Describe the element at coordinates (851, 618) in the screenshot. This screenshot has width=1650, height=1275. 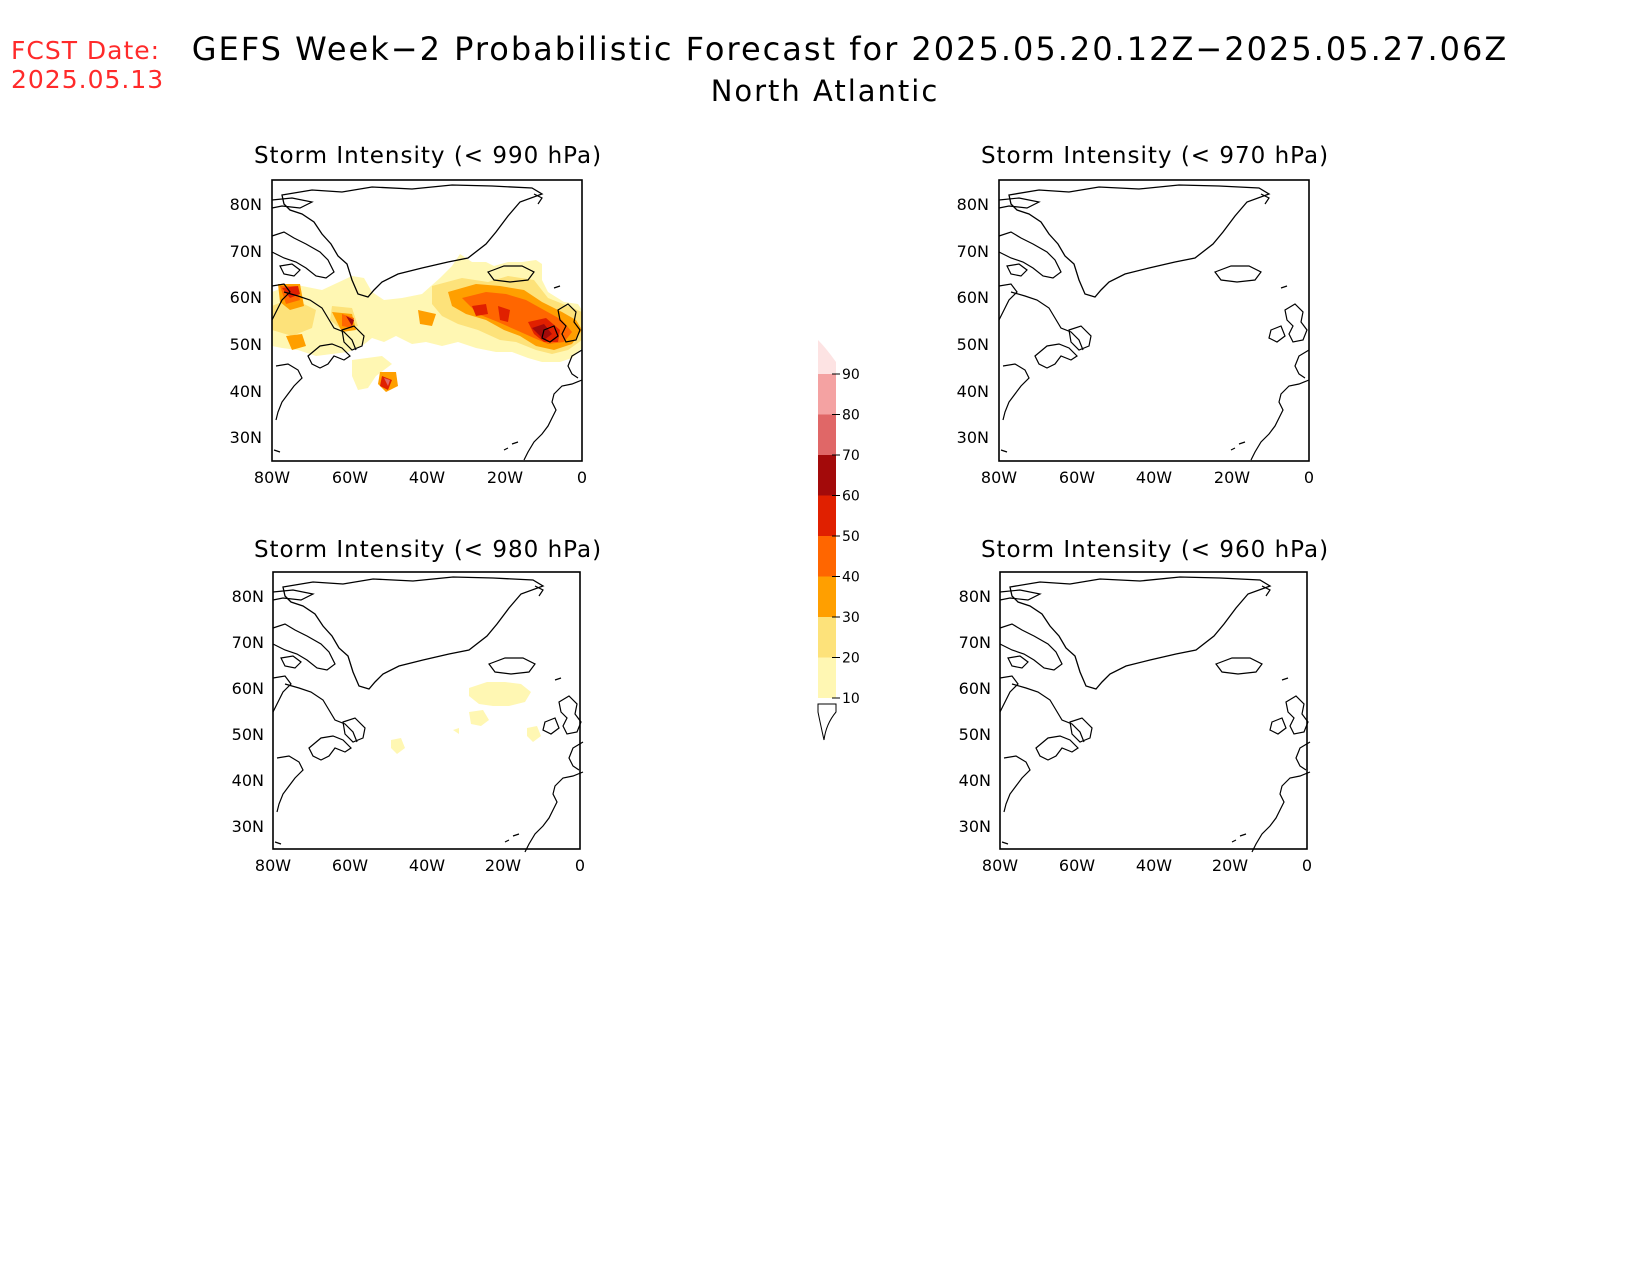
I see `colorbar-label: 30` at that location.